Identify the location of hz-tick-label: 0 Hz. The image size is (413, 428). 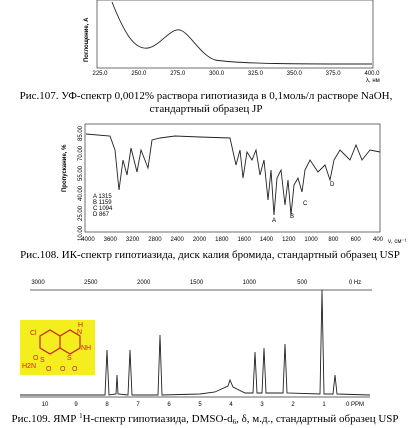
(355, 283).